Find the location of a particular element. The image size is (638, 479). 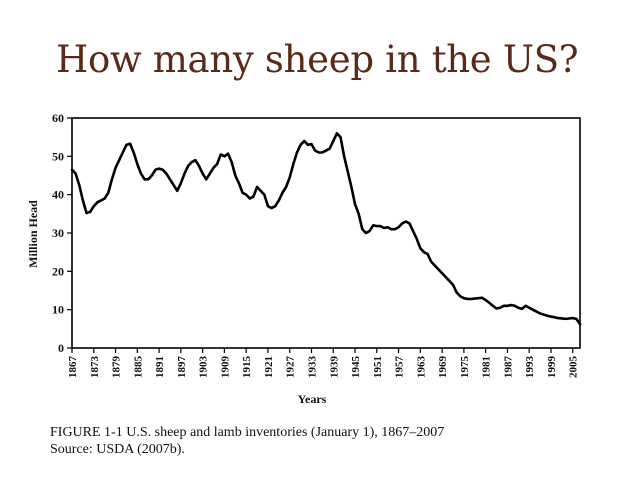

x-tick-label: 1909 is located at coordinates (225, 367).